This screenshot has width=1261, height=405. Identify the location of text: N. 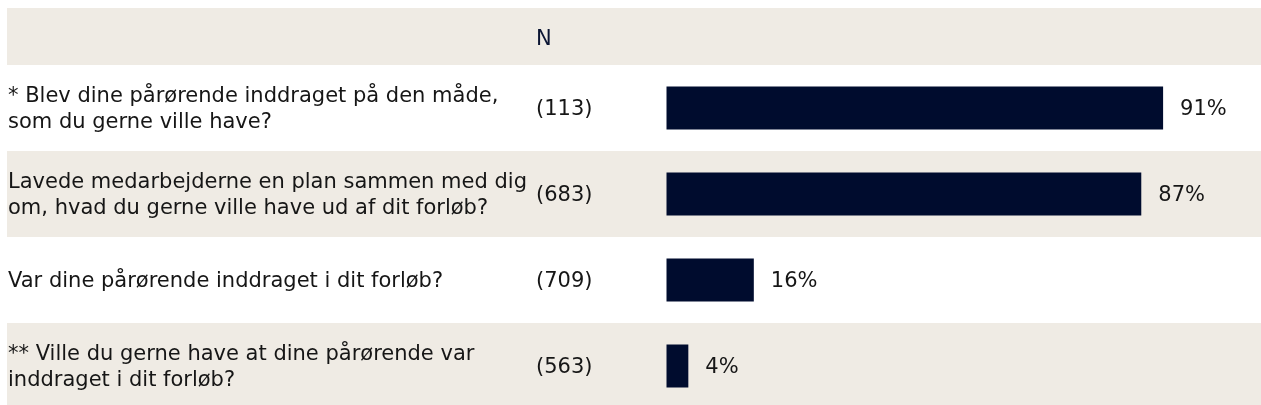
(544, 37).